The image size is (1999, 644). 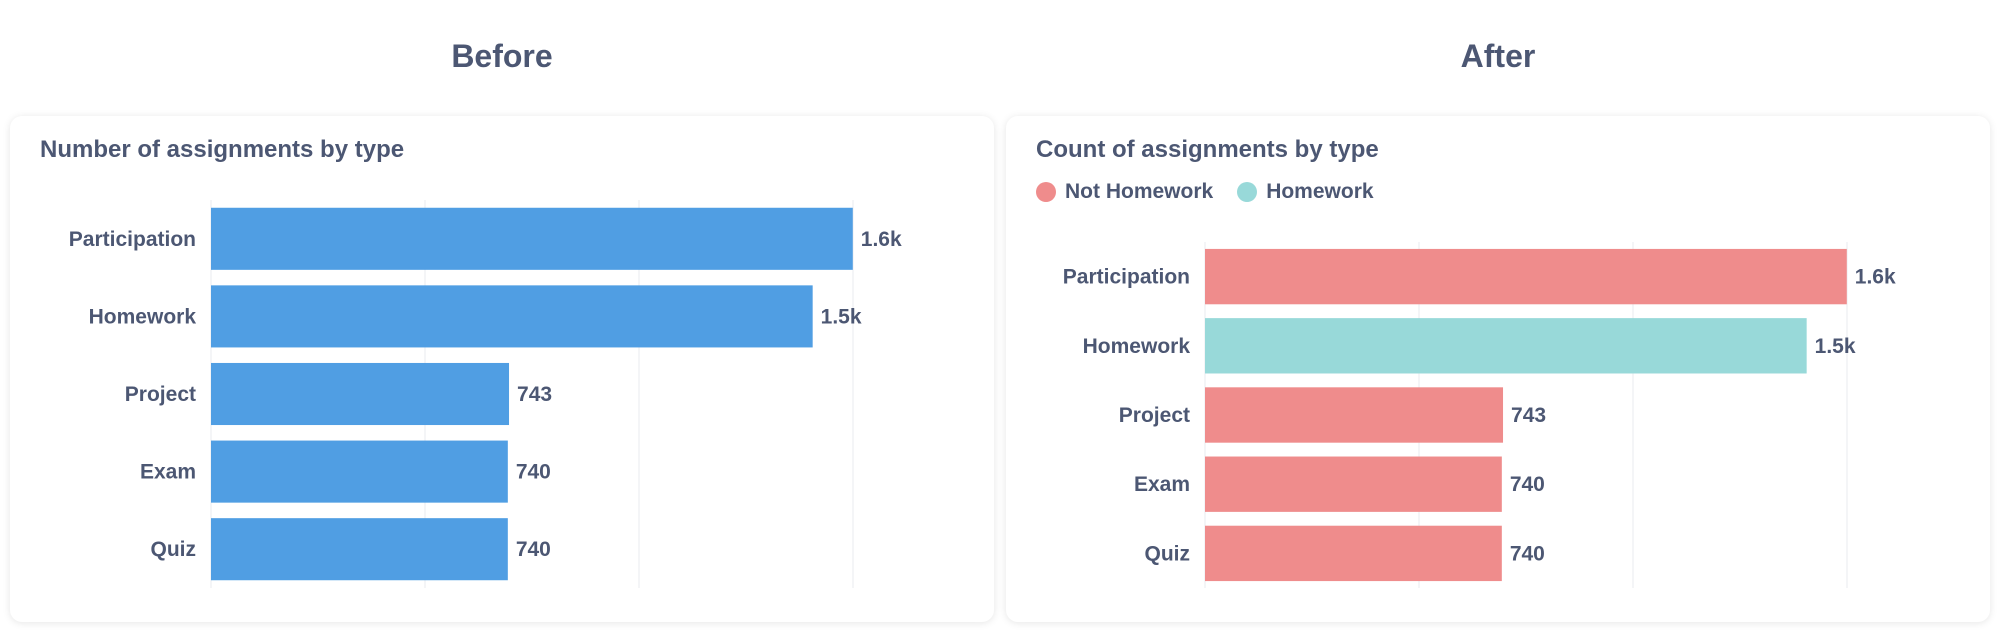 I want to click on chart-title: Count of assignments by type, so click(x=1207, y=149).